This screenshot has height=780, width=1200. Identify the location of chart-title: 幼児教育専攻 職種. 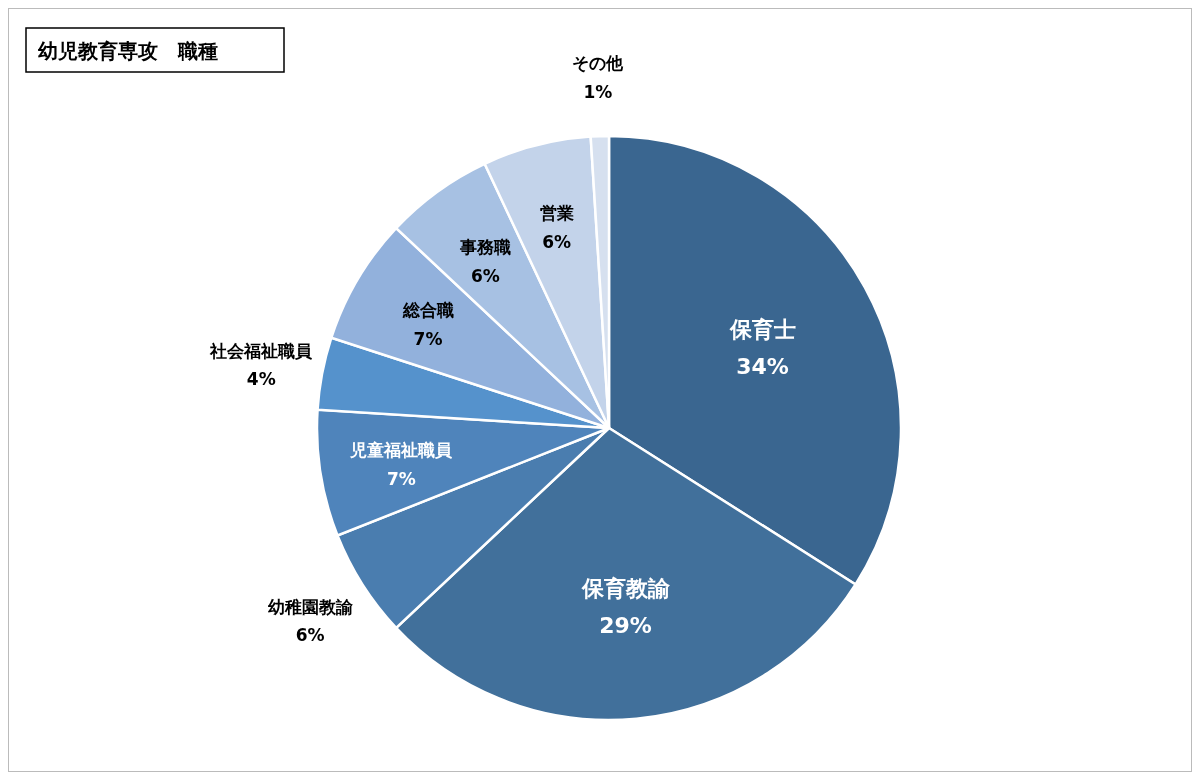
(128, 51).